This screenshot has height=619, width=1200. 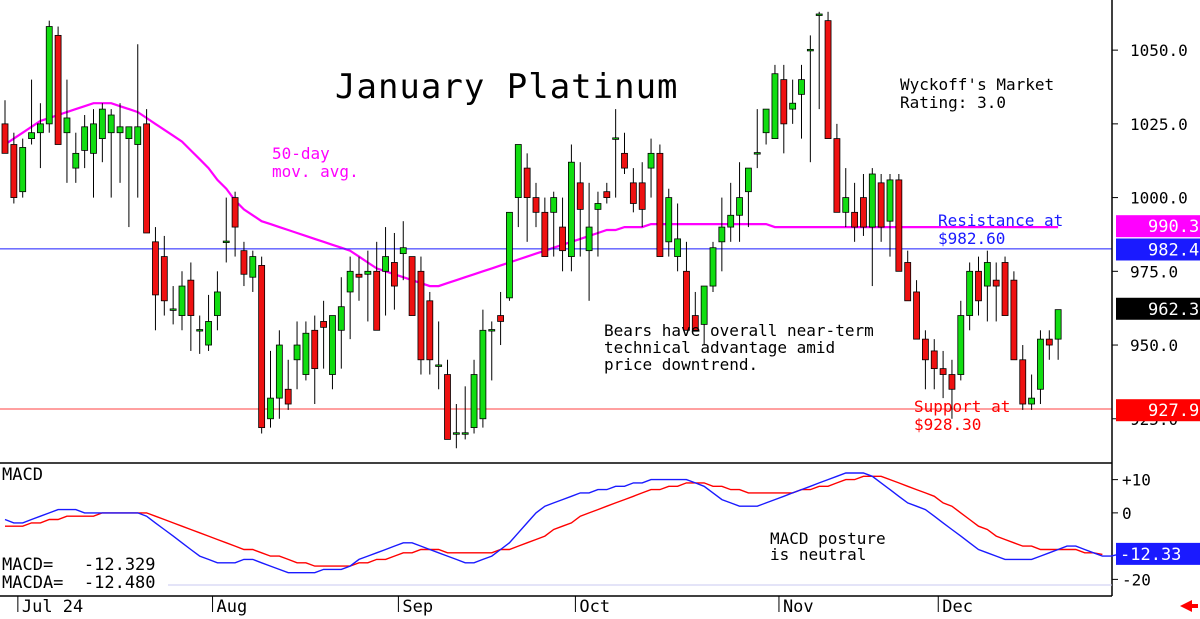 I want to click on svg-text: 927.9, so click(x=1173, y=411).